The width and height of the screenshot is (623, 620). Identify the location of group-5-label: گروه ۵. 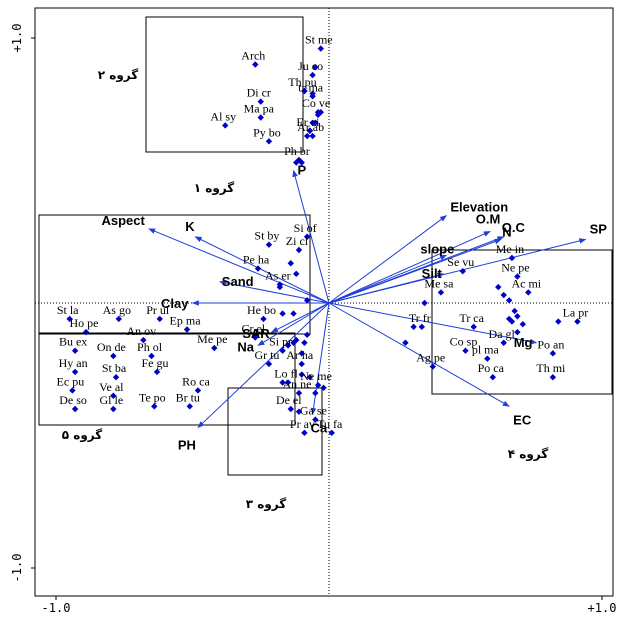
(82, 435).